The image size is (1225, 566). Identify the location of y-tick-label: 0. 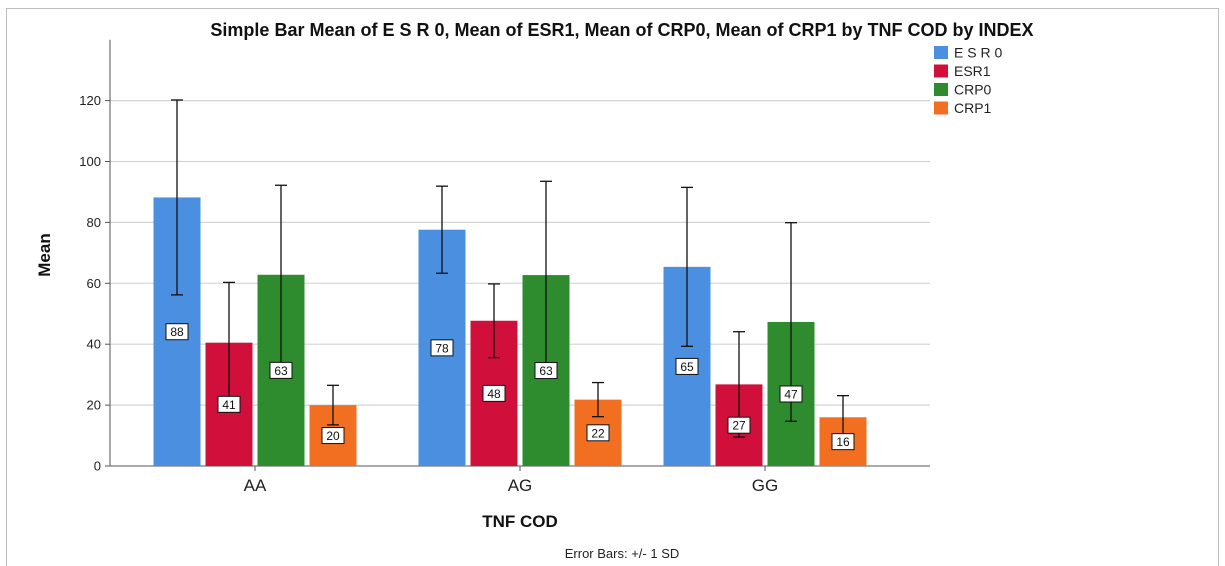
(97, 466).